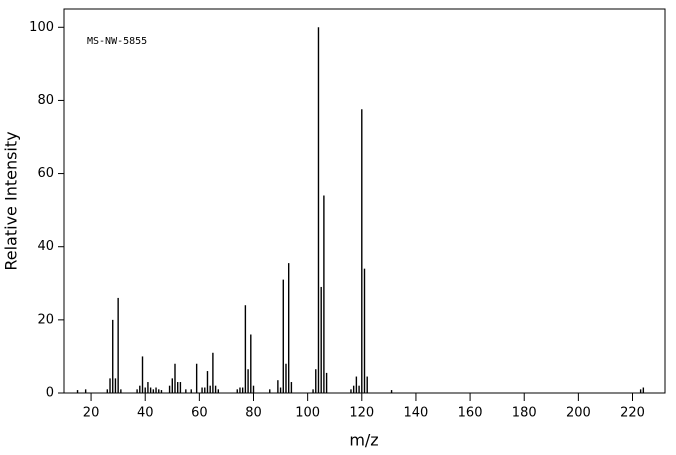 This screenshot has width=676, height=455. Describe the element at coordinates (416, 413) in the screenshot. I see `x-tick-label: 140` at that location.